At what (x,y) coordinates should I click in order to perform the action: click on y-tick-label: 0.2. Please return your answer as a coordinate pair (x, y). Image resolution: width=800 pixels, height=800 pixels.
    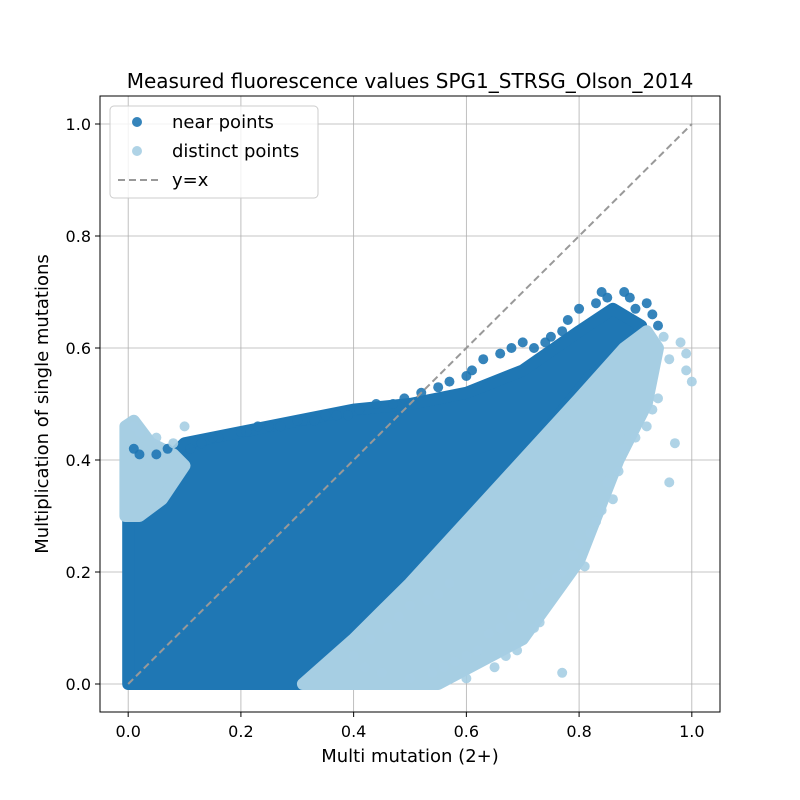
    Looking at the image, I should click on (78, 572).